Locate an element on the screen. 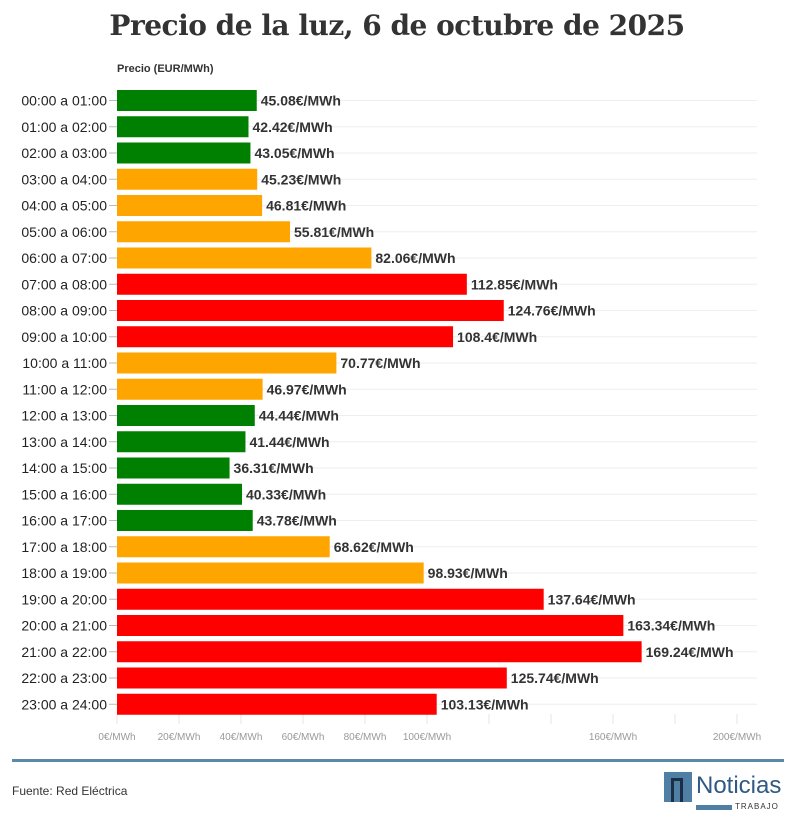  category-label: 10:00 a 11:00 is located at coordinates (64, 363).